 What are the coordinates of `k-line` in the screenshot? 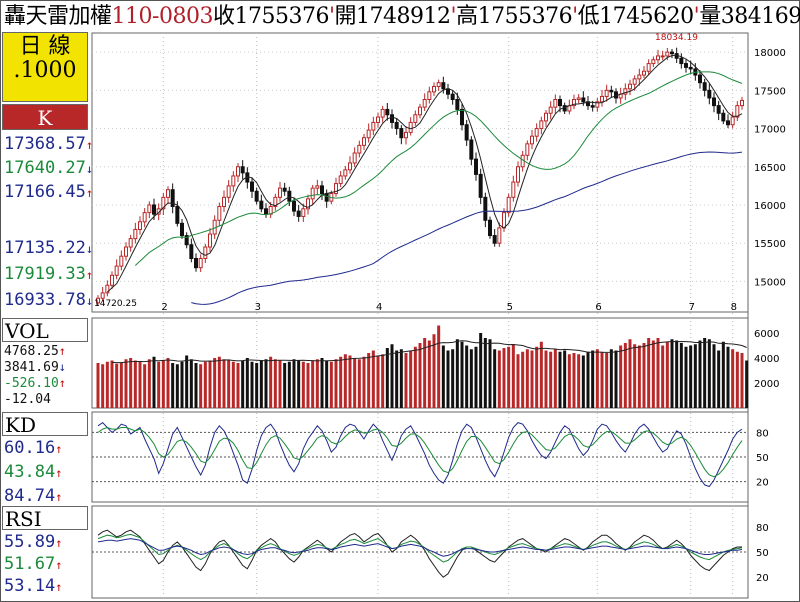 It's located at (420, 454).